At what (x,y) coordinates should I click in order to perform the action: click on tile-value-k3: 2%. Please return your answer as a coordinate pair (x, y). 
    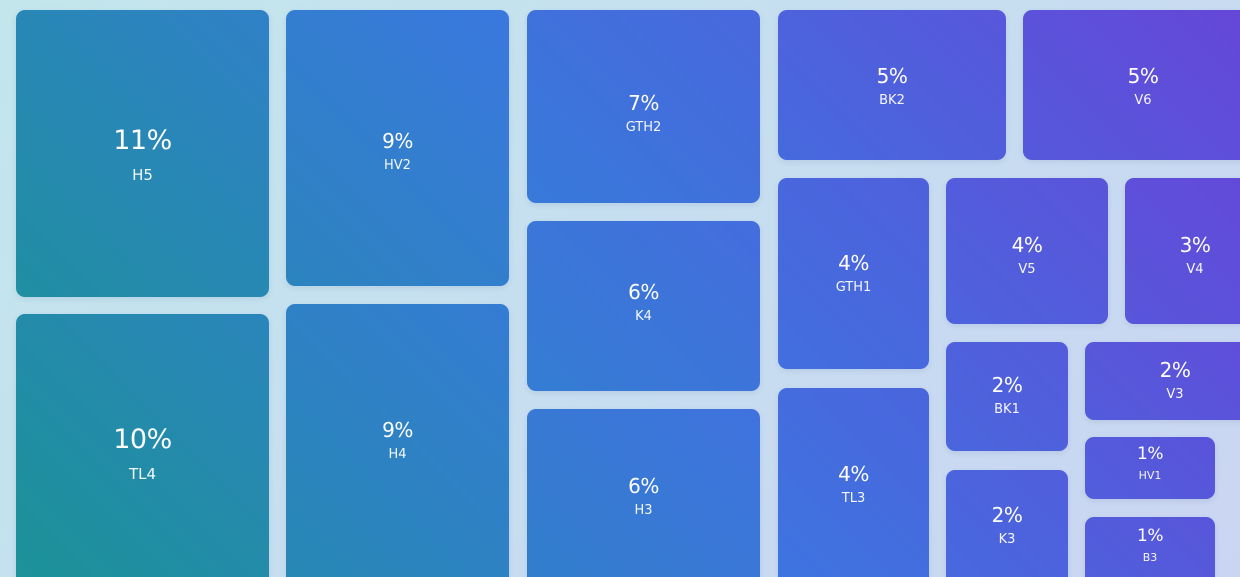
    Looking at the image, I should click on (1007, 515).